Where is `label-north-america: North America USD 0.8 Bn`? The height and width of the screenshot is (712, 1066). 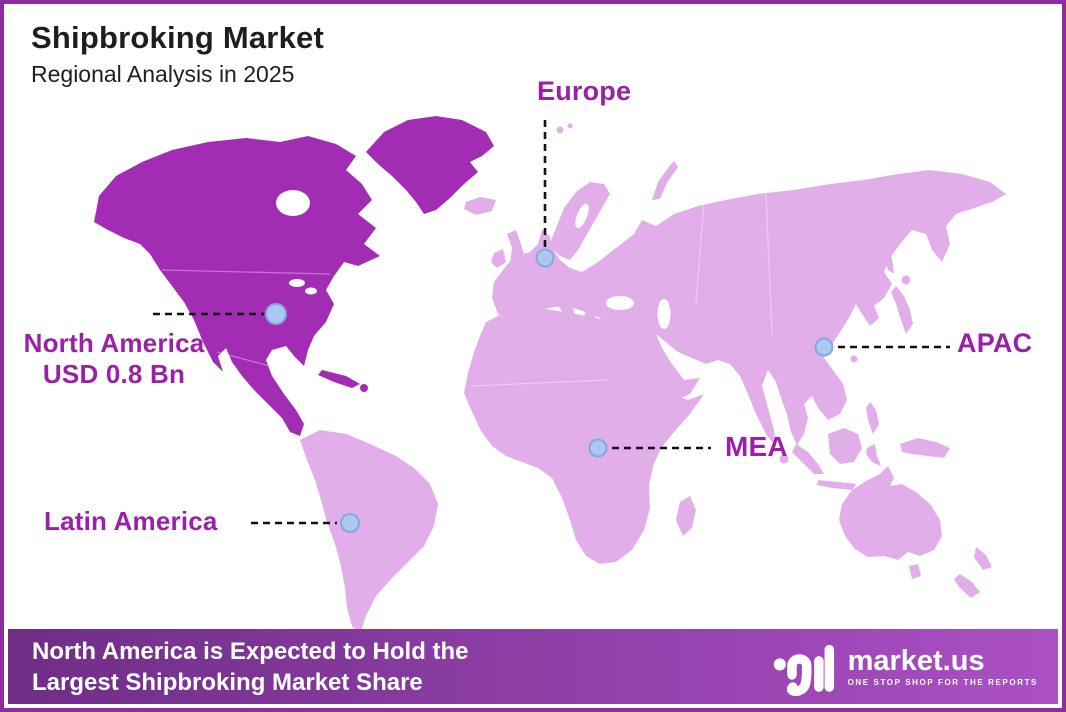 label-north-america: North America USD 0.8 Bn is located at coordinates (114, 359).